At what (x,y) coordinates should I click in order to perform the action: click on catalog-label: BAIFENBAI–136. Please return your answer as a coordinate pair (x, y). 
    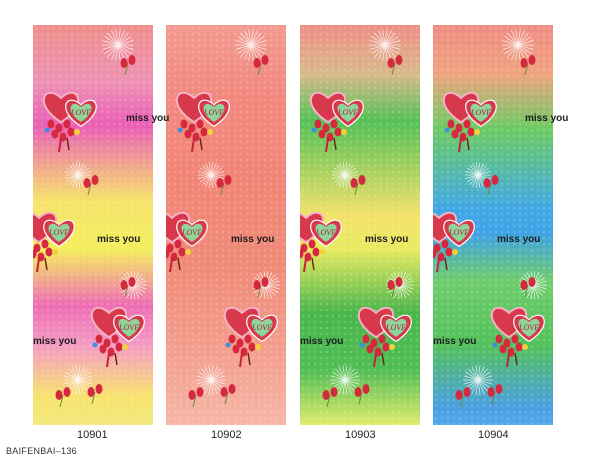
    Looking at the image, I should click on (41, 451).